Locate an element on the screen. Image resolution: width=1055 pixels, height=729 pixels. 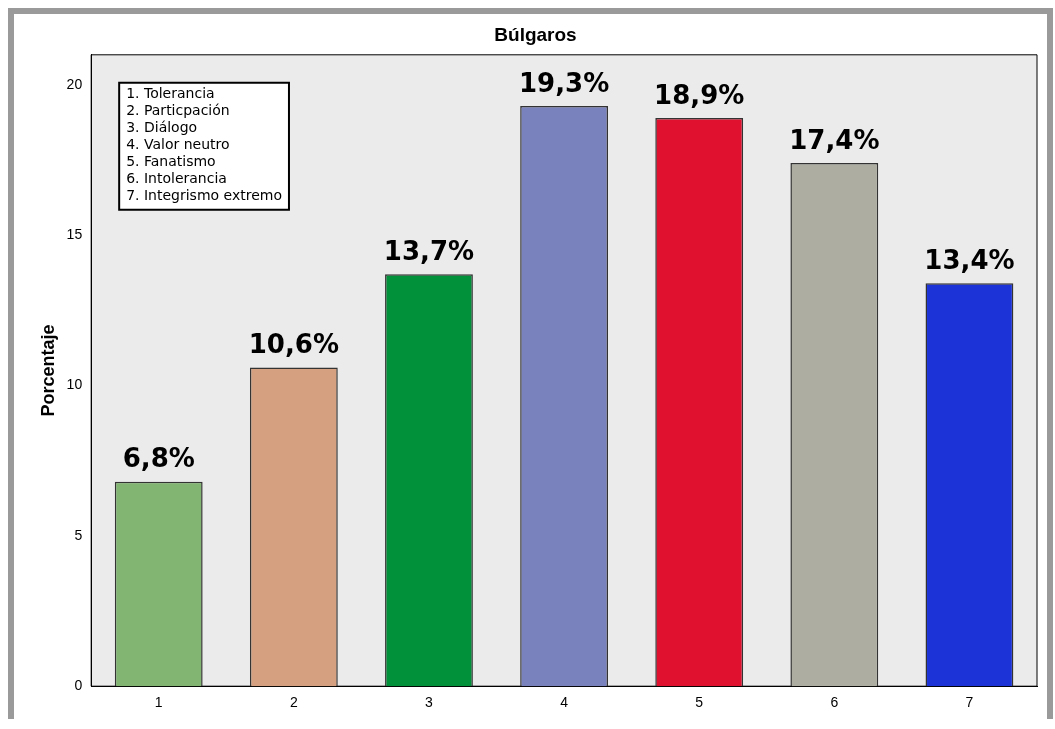
data-label: 6,8% is located at coordinates (158, 458).